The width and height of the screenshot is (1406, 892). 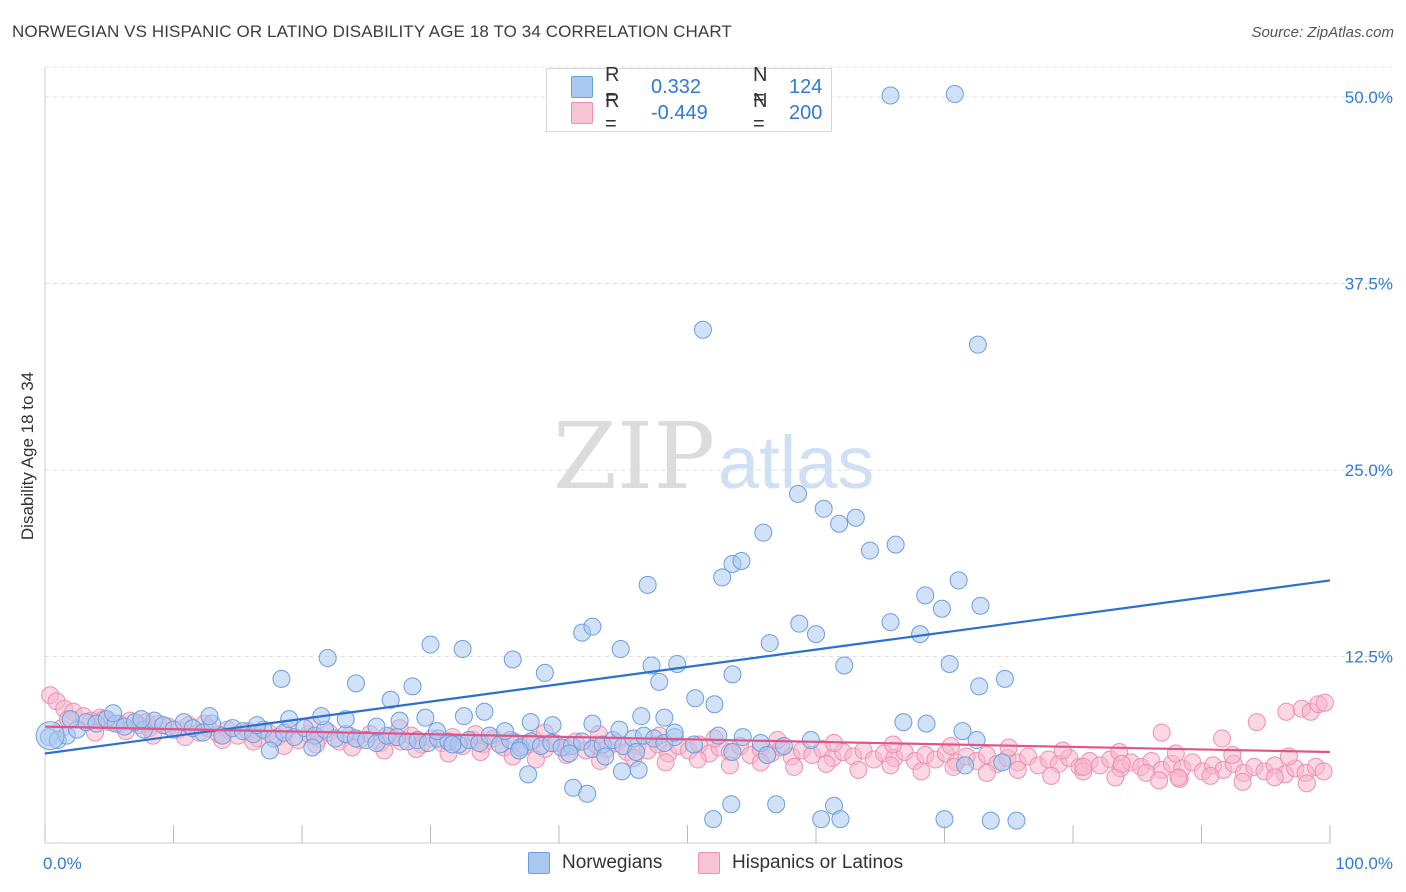 I want to click on legend-r-value: 0.332, so click(x=676, y=86).